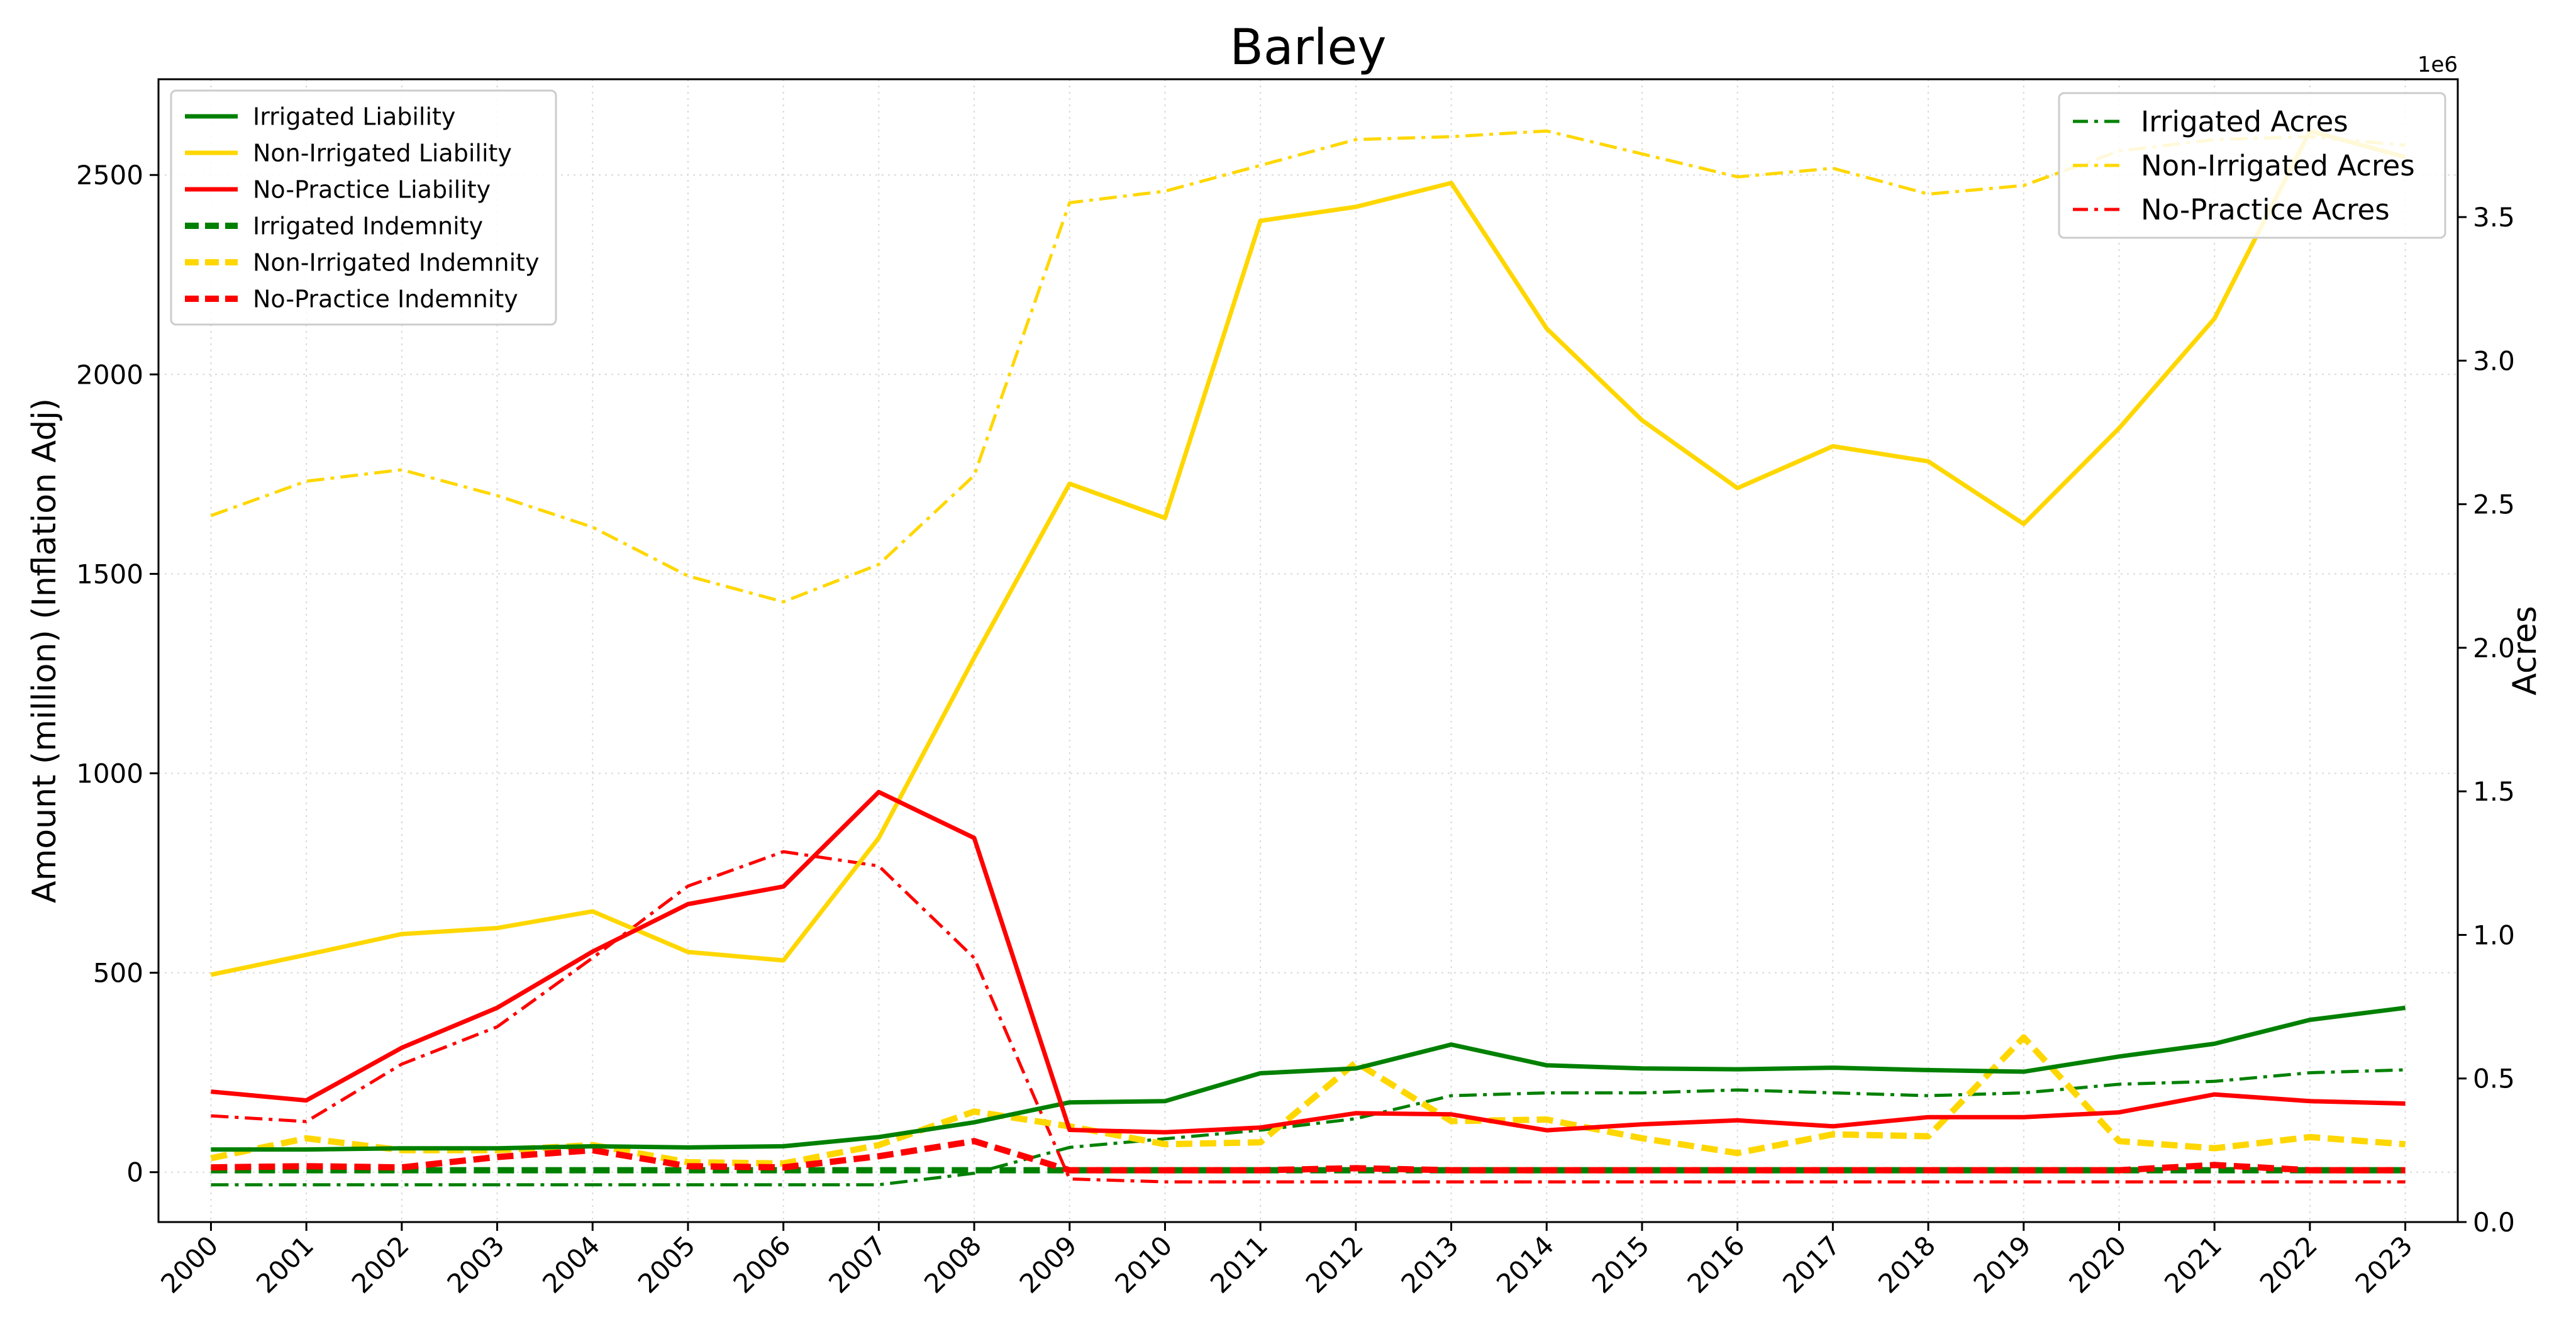 This screenshot has height=1334, width=2576. I want to click on x-tick-label: 2018, so click(1906, 1264).